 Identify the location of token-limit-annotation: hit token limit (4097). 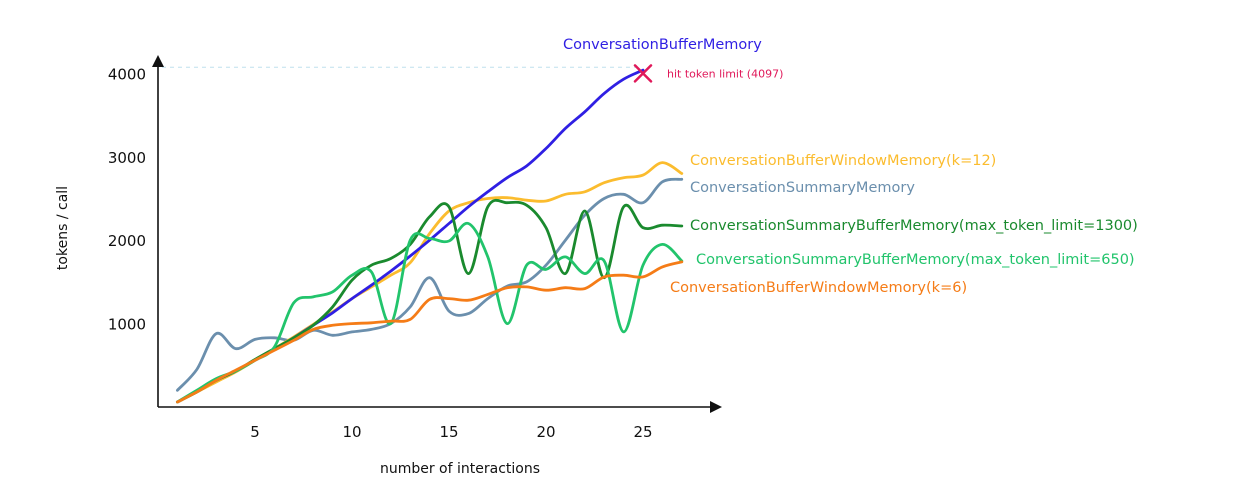
(725, 73).